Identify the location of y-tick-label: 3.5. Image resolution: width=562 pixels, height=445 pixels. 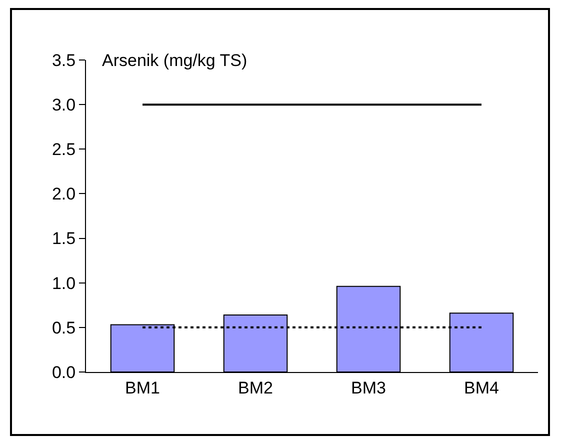
(64, 60).